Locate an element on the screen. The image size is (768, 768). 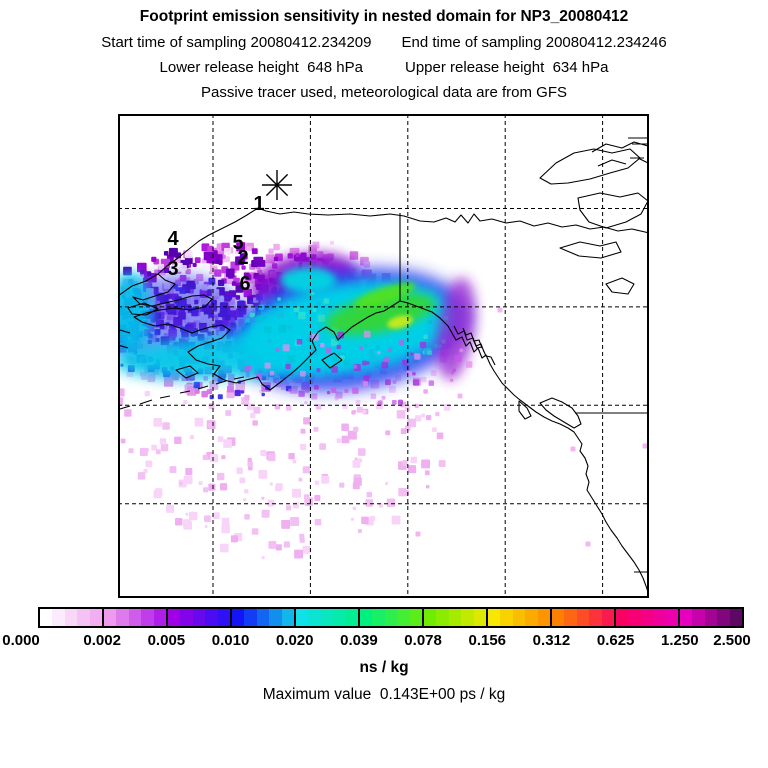
station-label-5: 5 is located at coordinates (237, 243).